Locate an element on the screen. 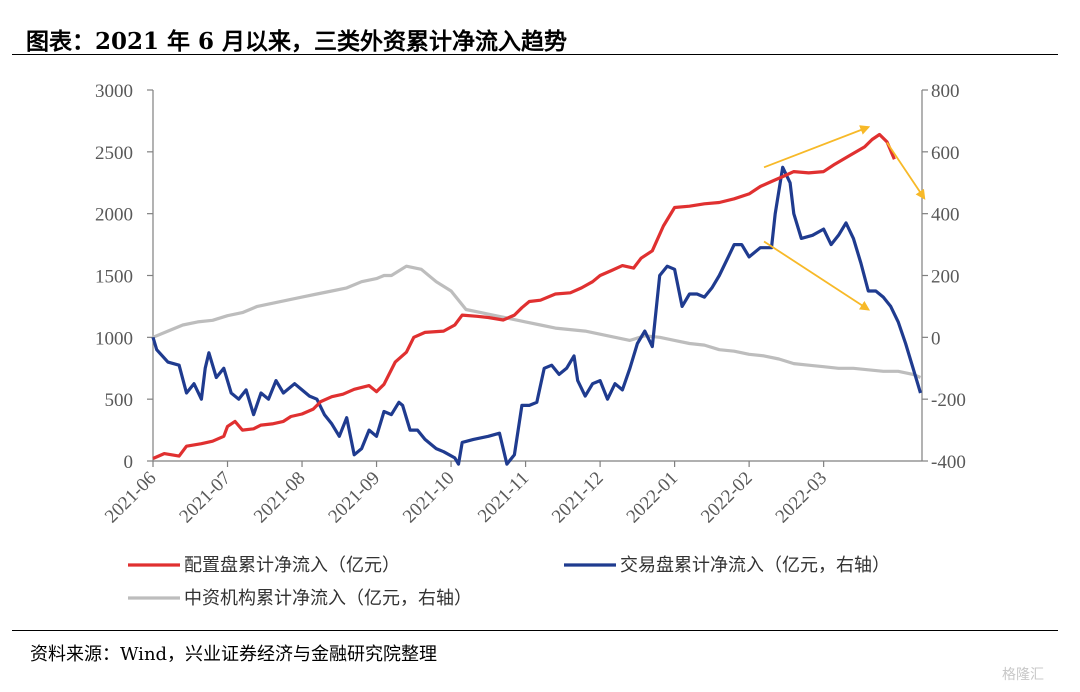 The height and width of the screenshot is (692, 1080). right-tick-label: 400 is located at coordinates (945, 215).